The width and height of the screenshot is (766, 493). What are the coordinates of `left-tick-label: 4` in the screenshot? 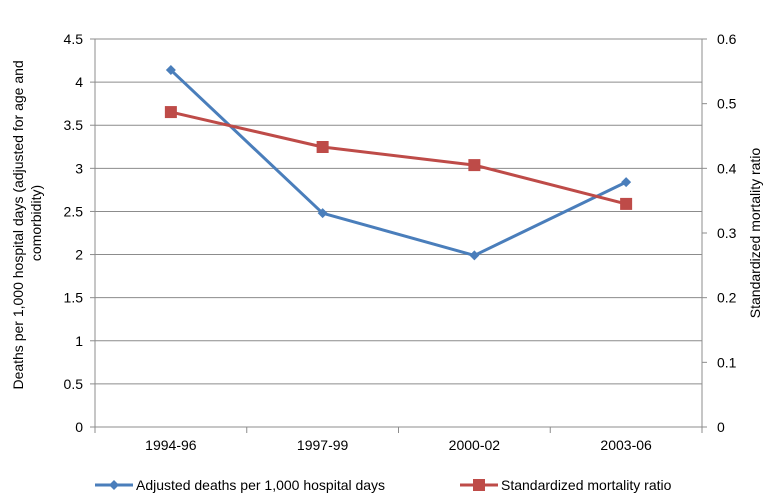 It's located at (79, 82).